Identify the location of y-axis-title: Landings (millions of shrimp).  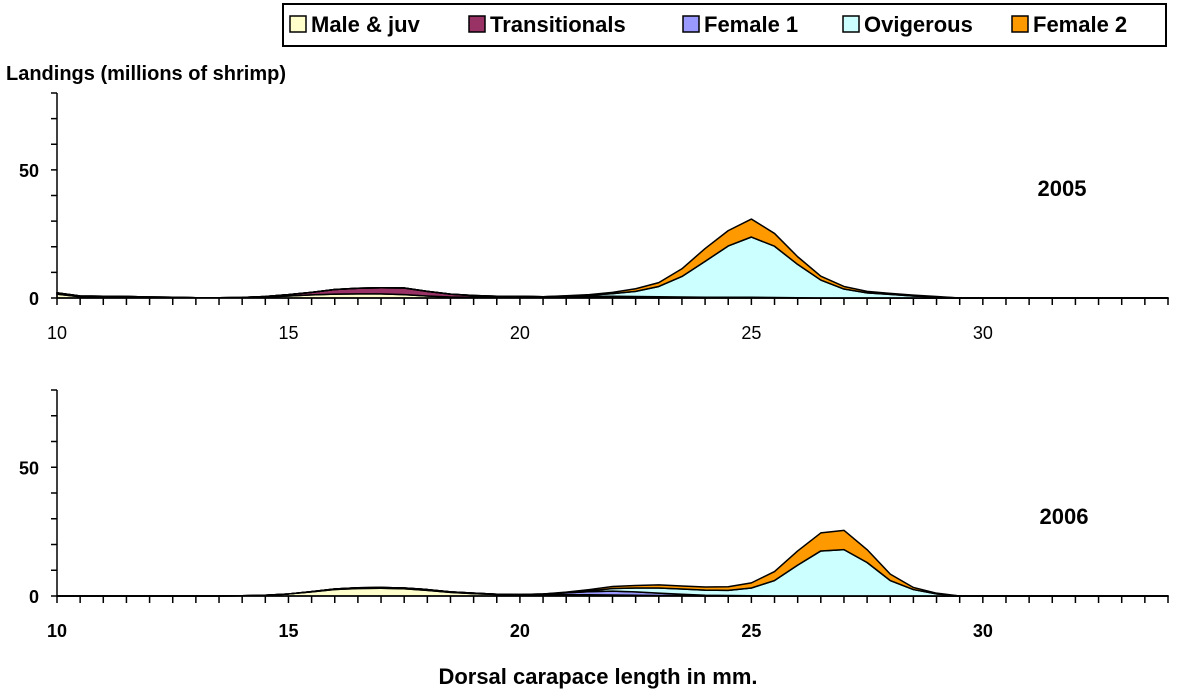
(146, 74).